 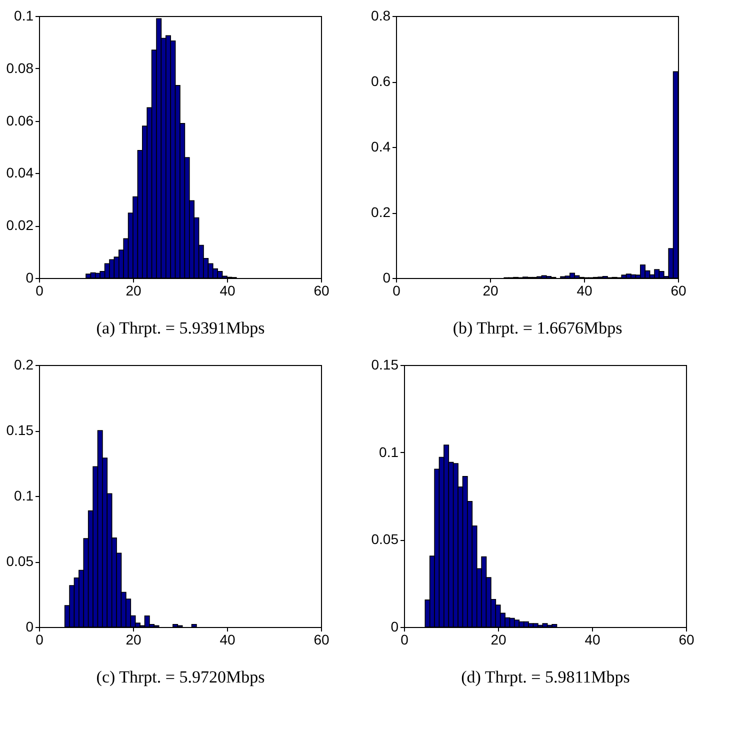 I want to click on y-tick-label: 0.6, so click(x=381, y=81).